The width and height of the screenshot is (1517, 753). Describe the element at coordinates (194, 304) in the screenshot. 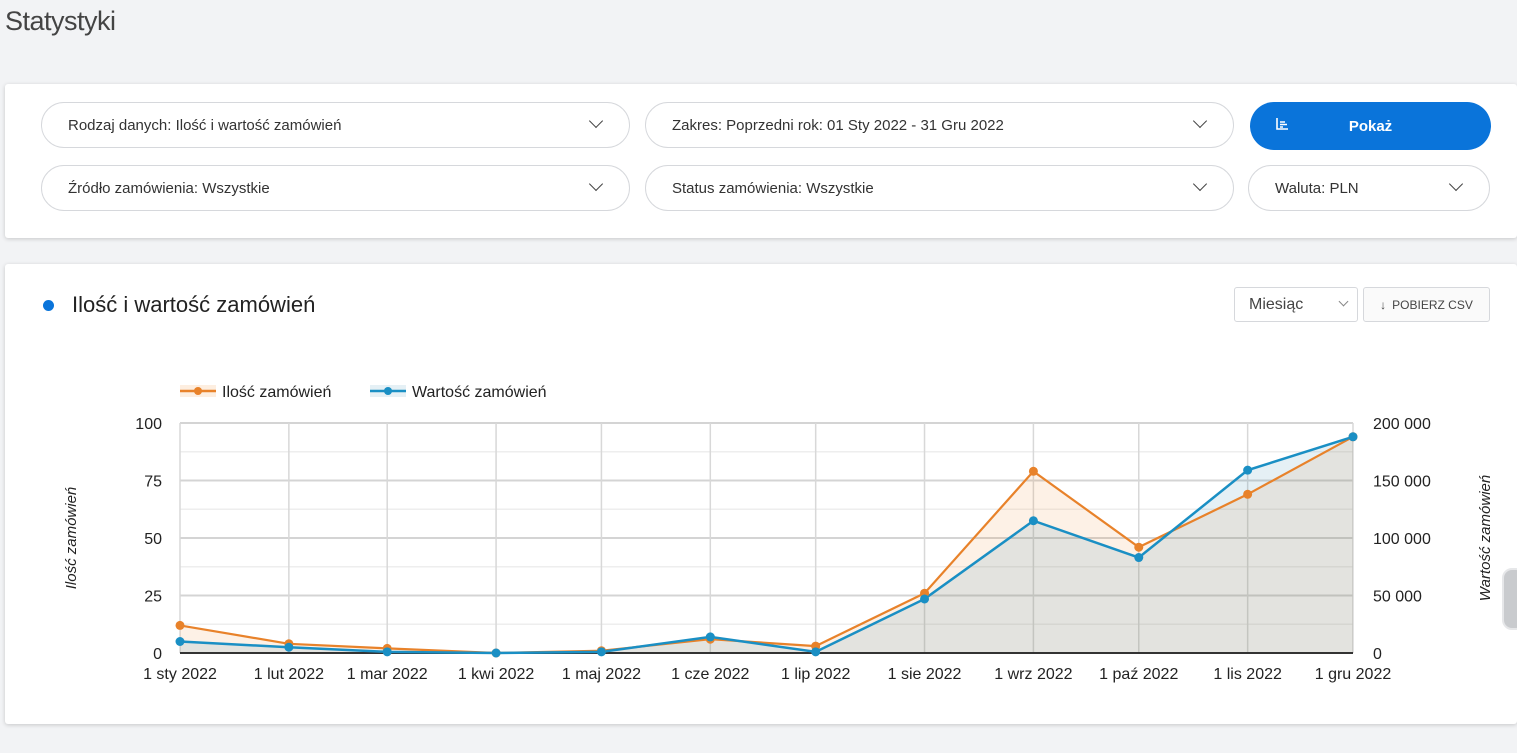

I see `chart-title: Ilość i wartość zamówień` at that location.